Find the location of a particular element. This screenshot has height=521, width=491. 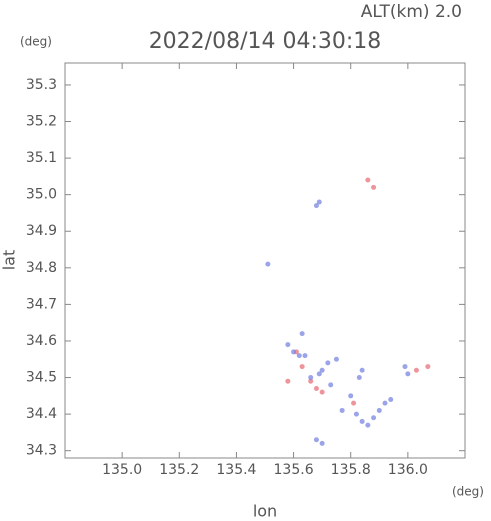

x-tick-label: 135.2 is located at coordinates (179, 470).